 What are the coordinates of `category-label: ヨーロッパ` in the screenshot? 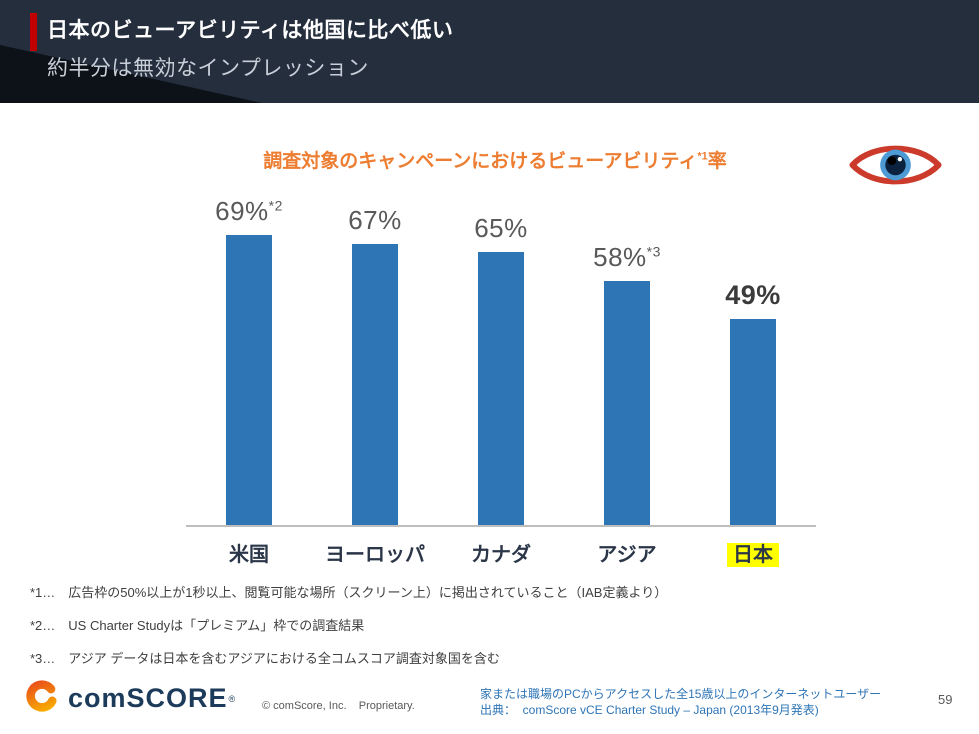 It's located at (375, 552).